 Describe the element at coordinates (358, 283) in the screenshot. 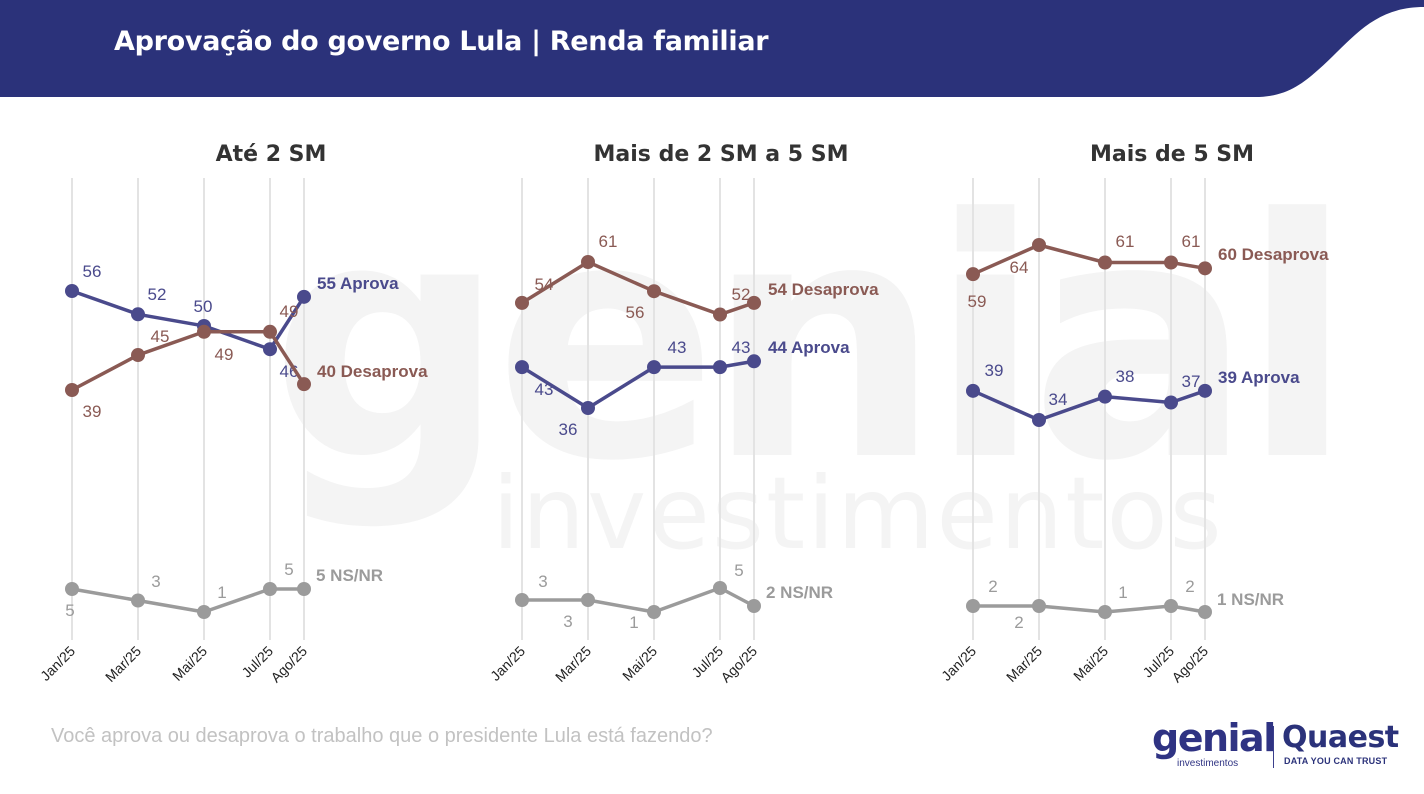

I see `series-end-label: 55 Aprova` at that location.